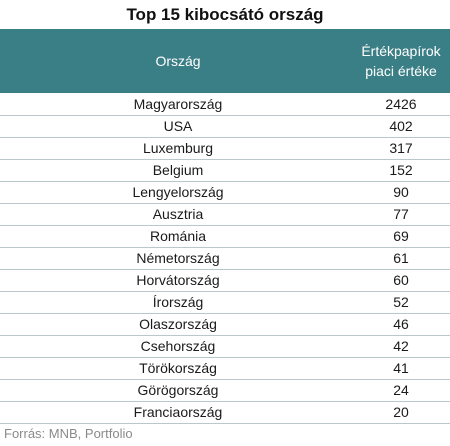 Image resolution: width=450 pixels, height=446 pixels. Describe the element at coordinates (401, 104) in the screenshot. I see `cell-value: 2426` at that location.